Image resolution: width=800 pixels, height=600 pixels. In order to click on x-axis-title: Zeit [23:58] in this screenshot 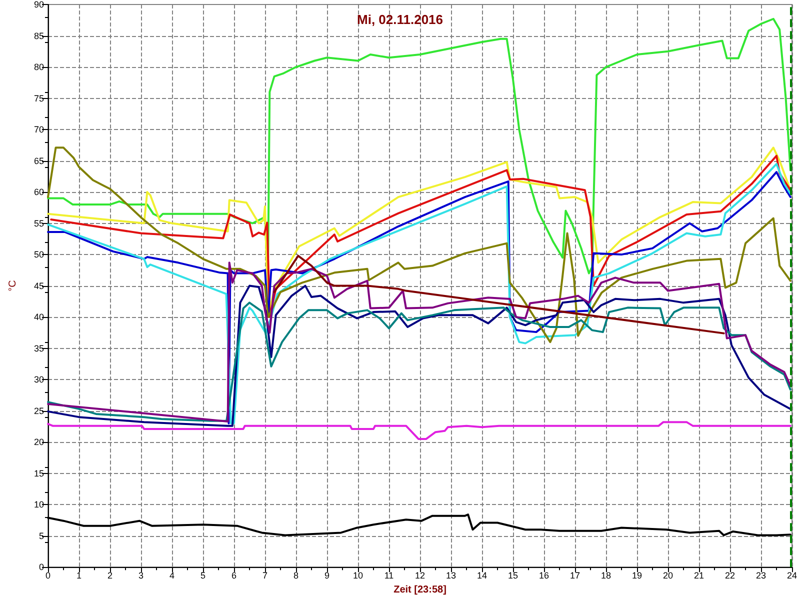, I will do `click(420, 590)`.